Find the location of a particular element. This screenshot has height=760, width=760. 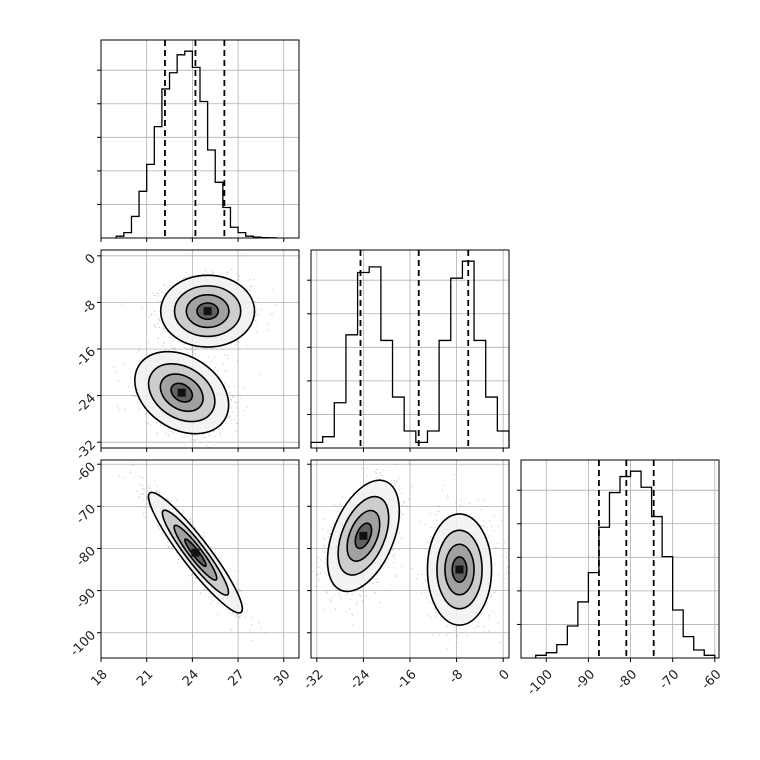

x-tick-label: -32 is located at coordinates (314, 680).